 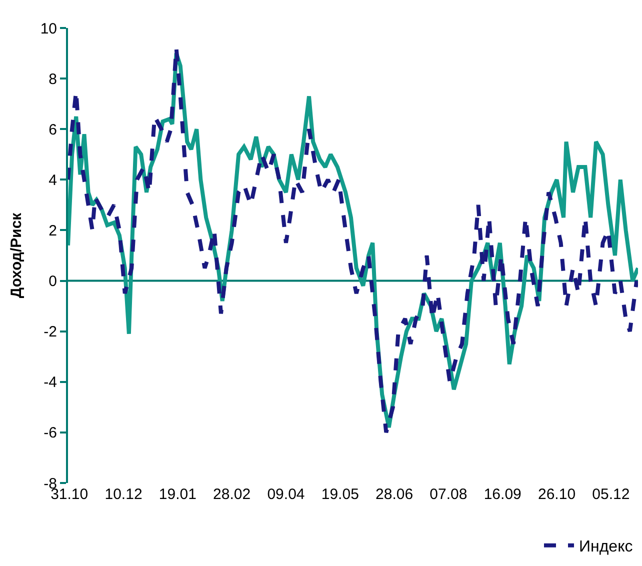 I want to click on x-tick-label: 19.01, so click(x=177, y=494).